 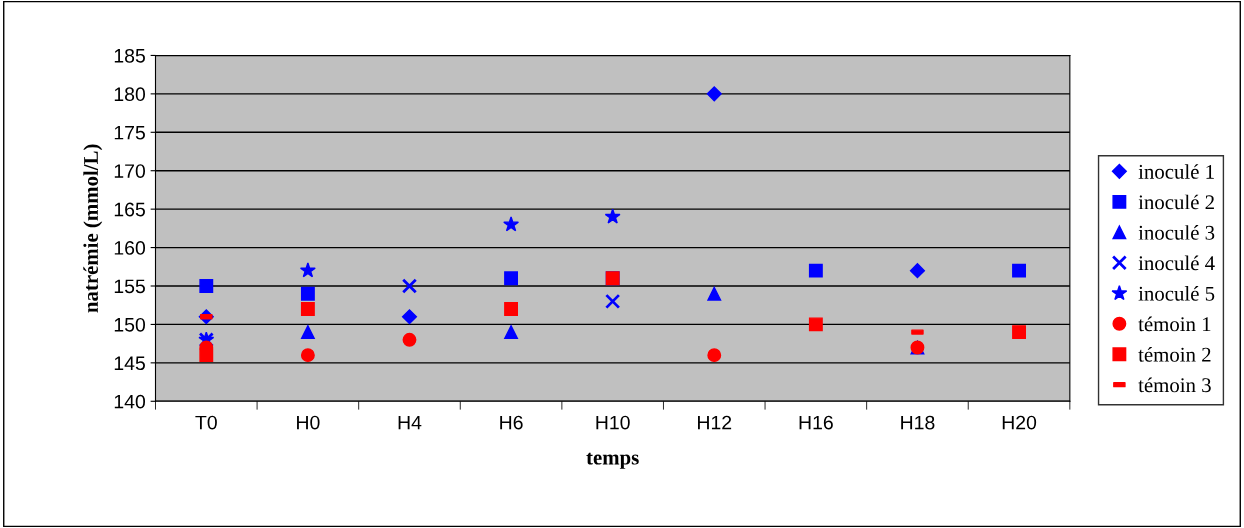 What do you see at coordinates (1176, 293) in the screenshot?
I see `legend-label: inoculé 5` at bounding box center [1176, 293].